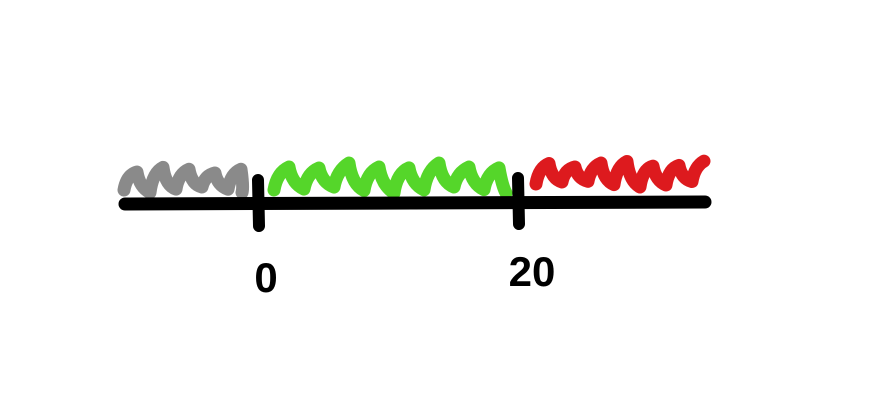  What do you see at coordinates (183, 180) in the screenshot?
I see `gray-scribble` at bounding box center [183, 180].